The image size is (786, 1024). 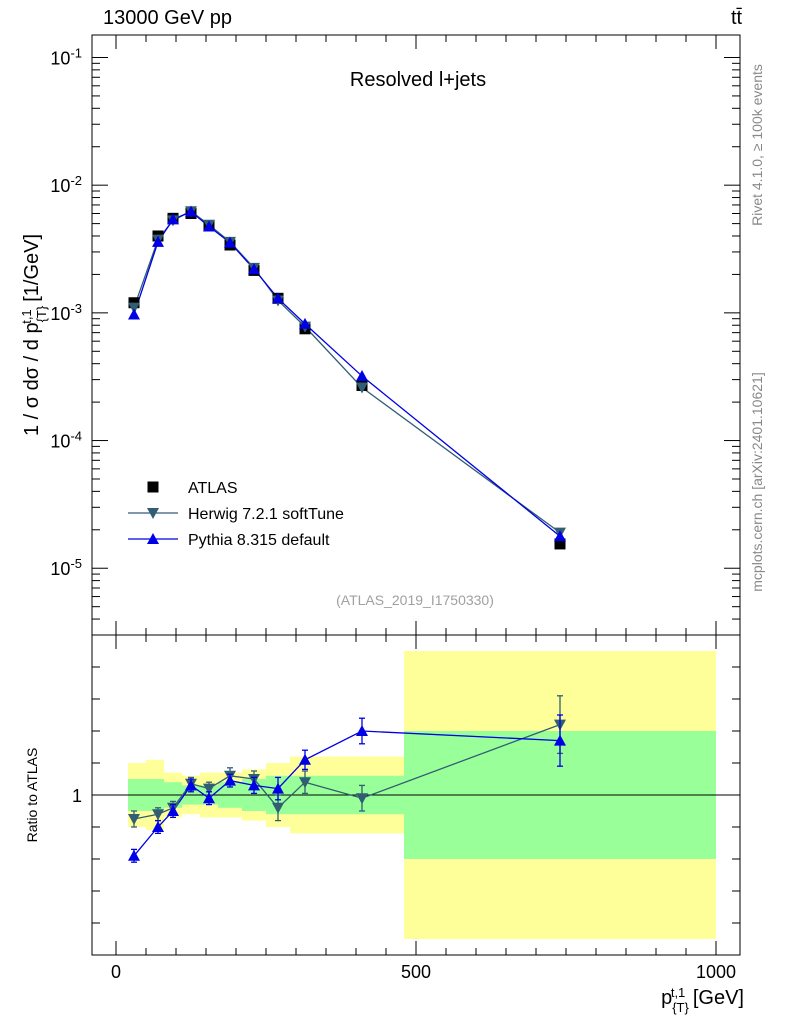 I want to click on ratio-data-layer, so click(x=347, y=779).